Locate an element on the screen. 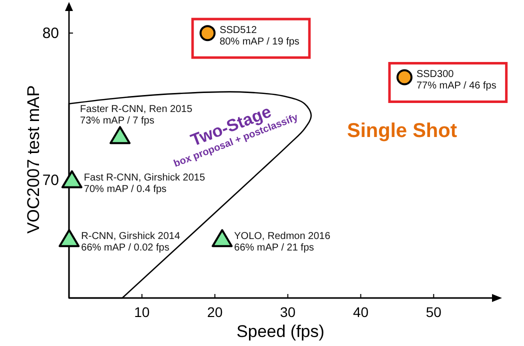 The width and height of the screenshot is (524, 346). x-axis-title: Speed (fps) is located at coordinates (280, 331).